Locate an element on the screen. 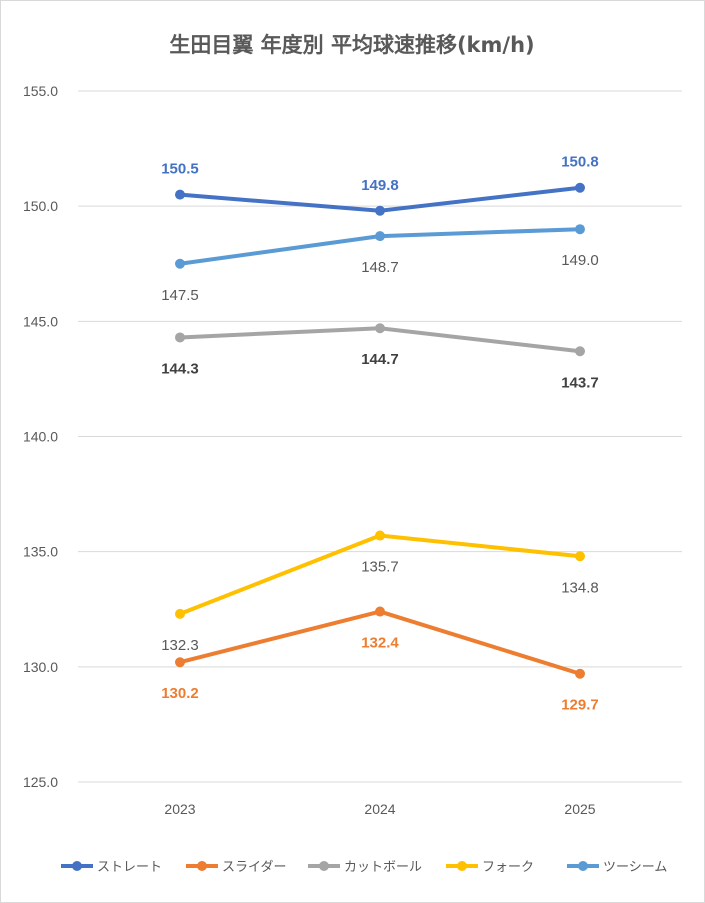  data-label: 134.8 is located at coordinates (580, 587).